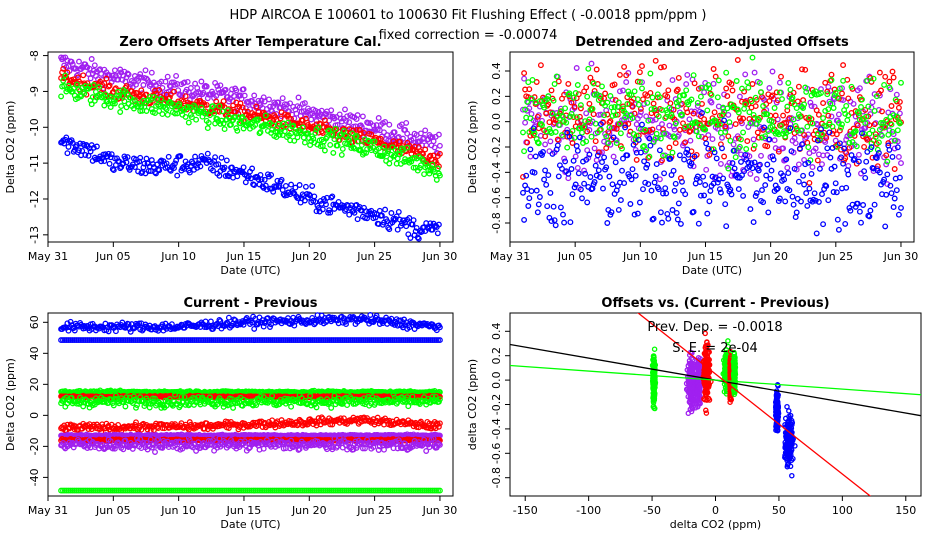  Describe the element at coordinates (34, 199) in the screenshot. I see `y-tick-label: -12` at that location.